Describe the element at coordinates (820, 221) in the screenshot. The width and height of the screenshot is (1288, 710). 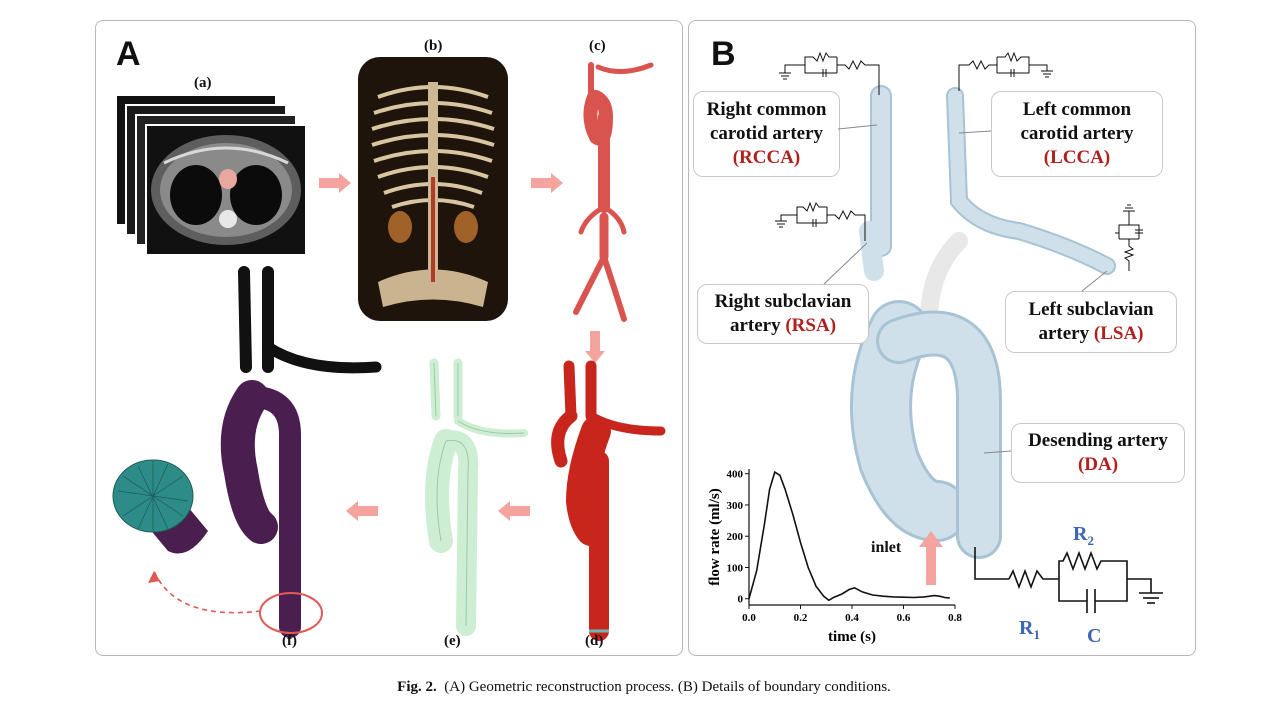
I see `rsa-rc-circuit` at that location.